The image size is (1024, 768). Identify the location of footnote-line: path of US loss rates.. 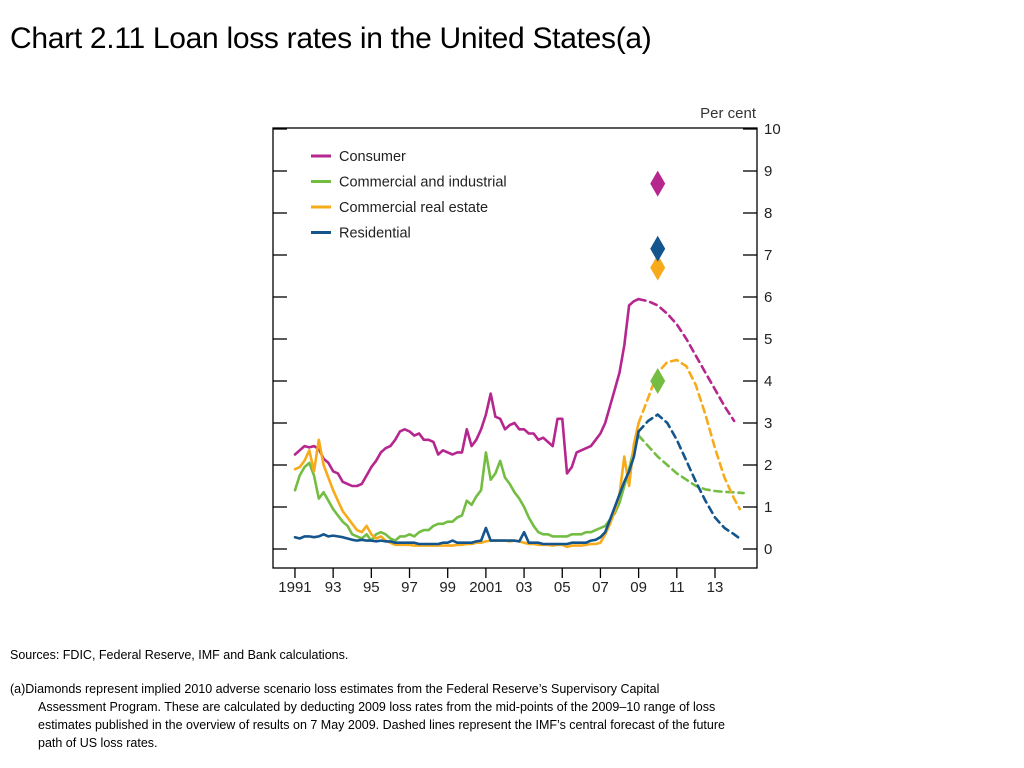
(98, 743).